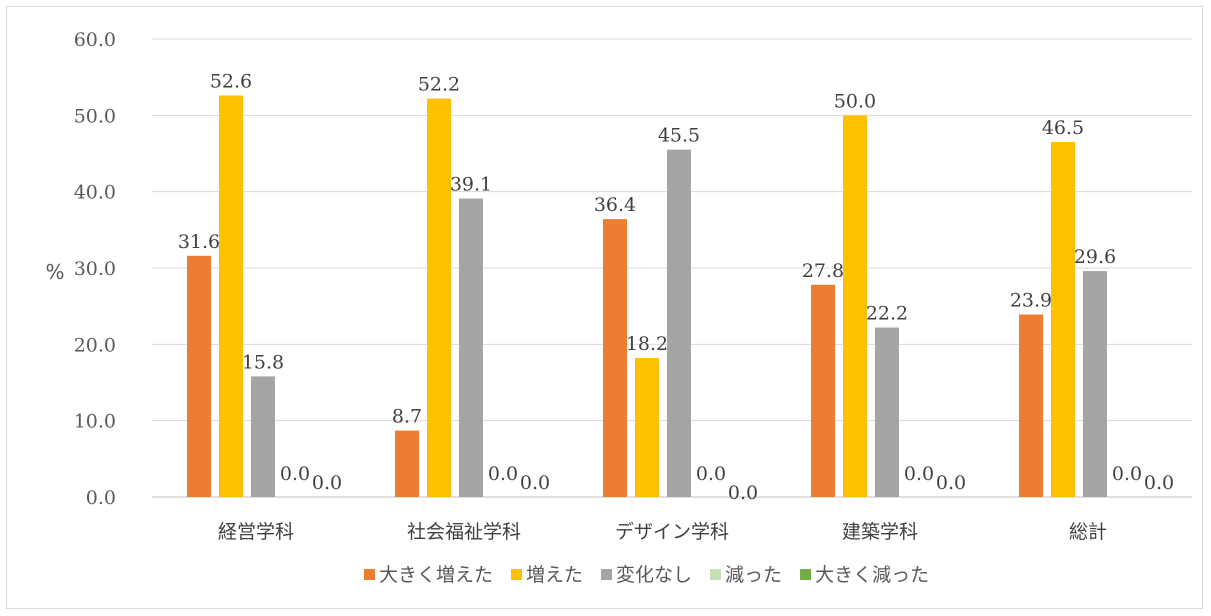 The width and height of the screenshot is (1211, 616). What do you see at coordinates (855, 101) in the screenshot?
I see `data-label: 50.0` at bounding box center [855, 101].